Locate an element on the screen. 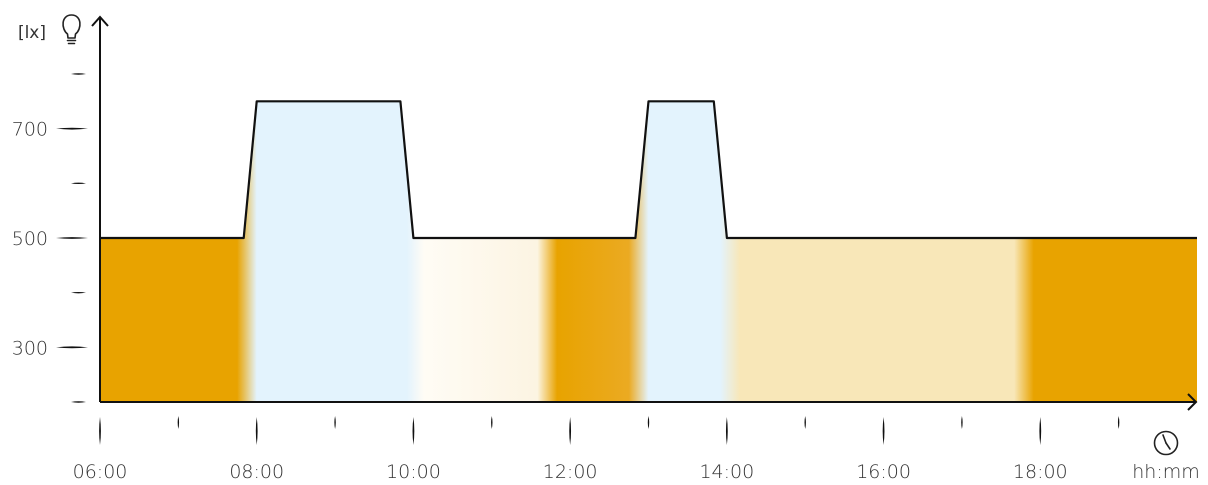  x-tick-label: 12:00 is located at coordinates (570, 472).